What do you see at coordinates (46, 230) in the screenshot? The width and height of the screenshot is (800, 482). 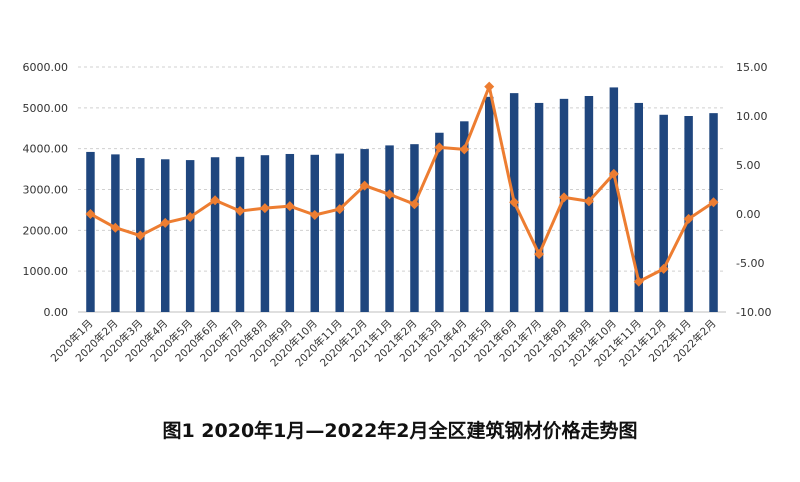 I see `left-tick-label: 2000.00` at bounding box center [46, 230].